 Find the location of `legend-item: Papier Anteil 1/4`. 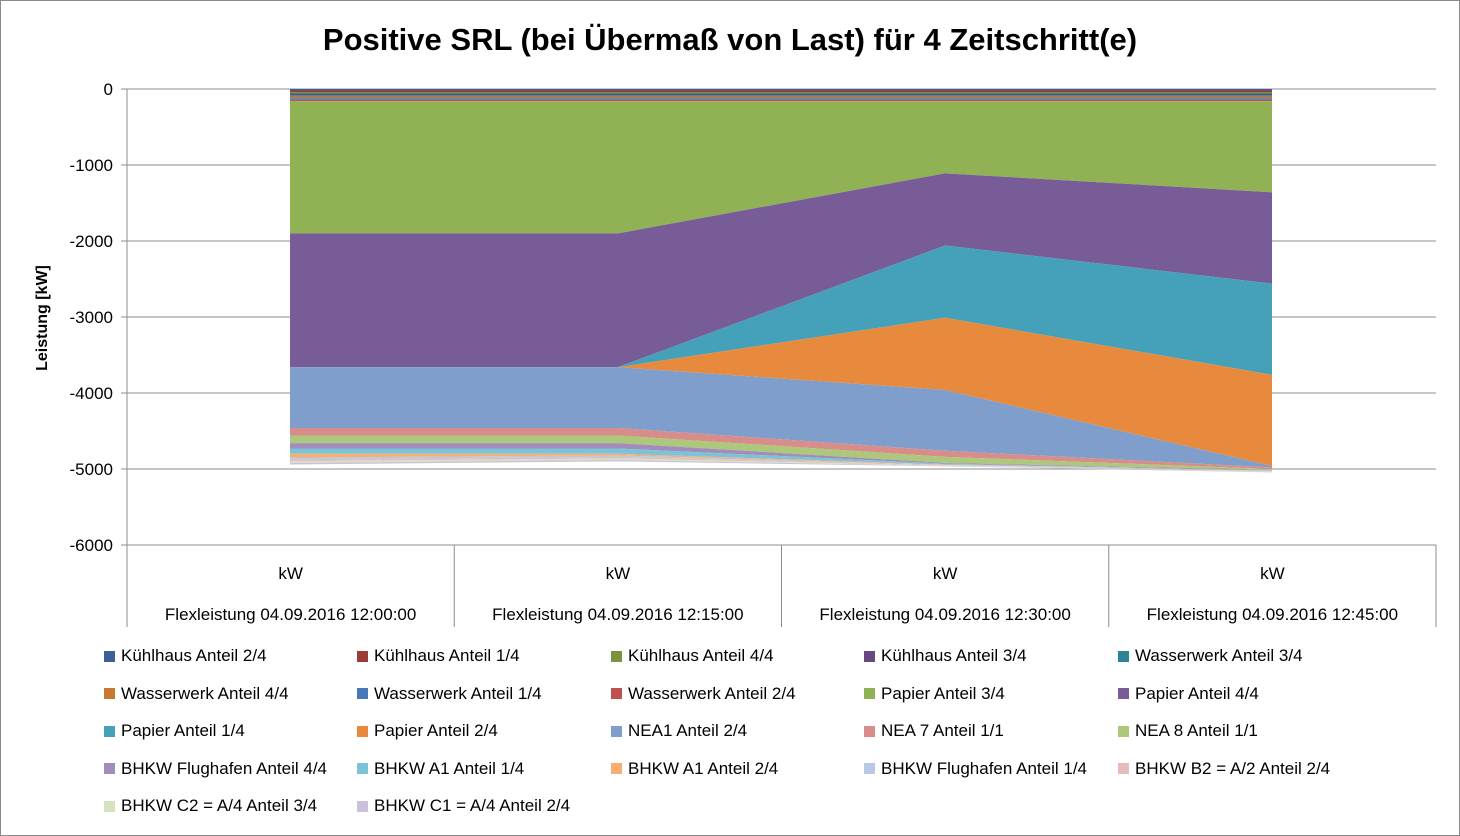

legend-item: Papier Anteil 1/4 is located at coordinates (174, 731).